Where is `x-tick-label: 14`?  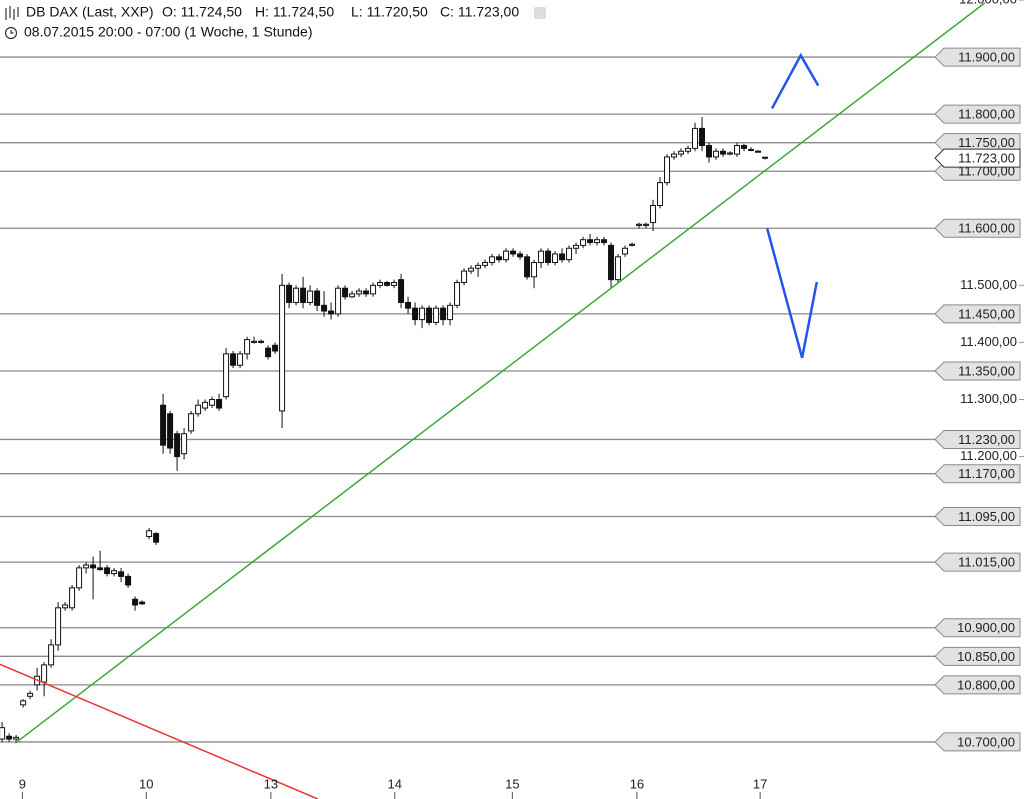
x-tick-label: 14 is located at coordinates (395, 783).